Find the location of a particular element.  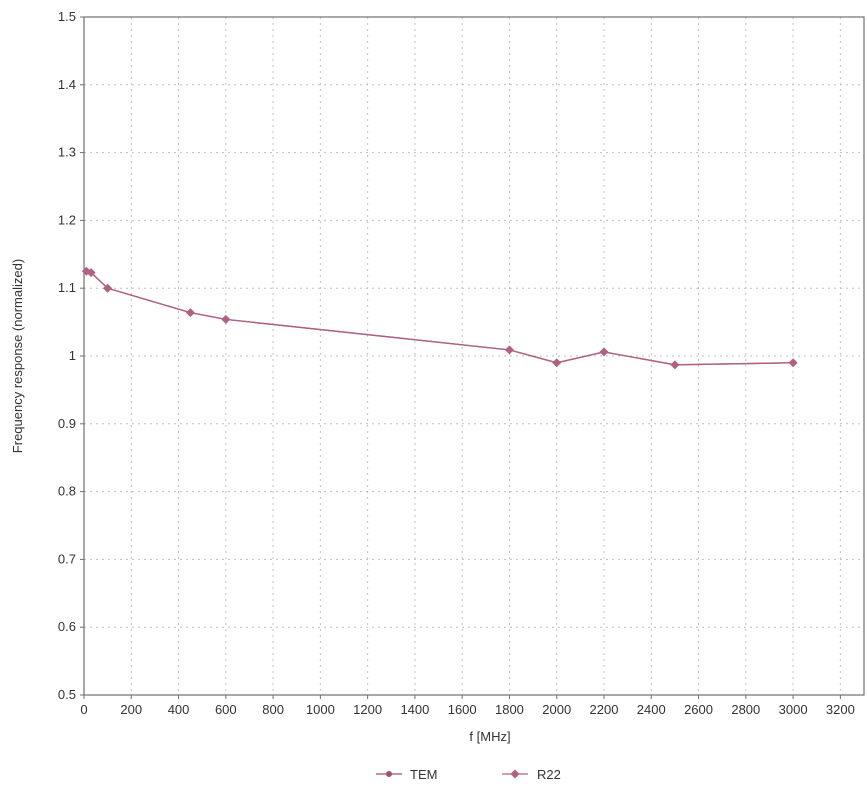

y-tick-label: 0.8 is located at coordinates (67, 491).